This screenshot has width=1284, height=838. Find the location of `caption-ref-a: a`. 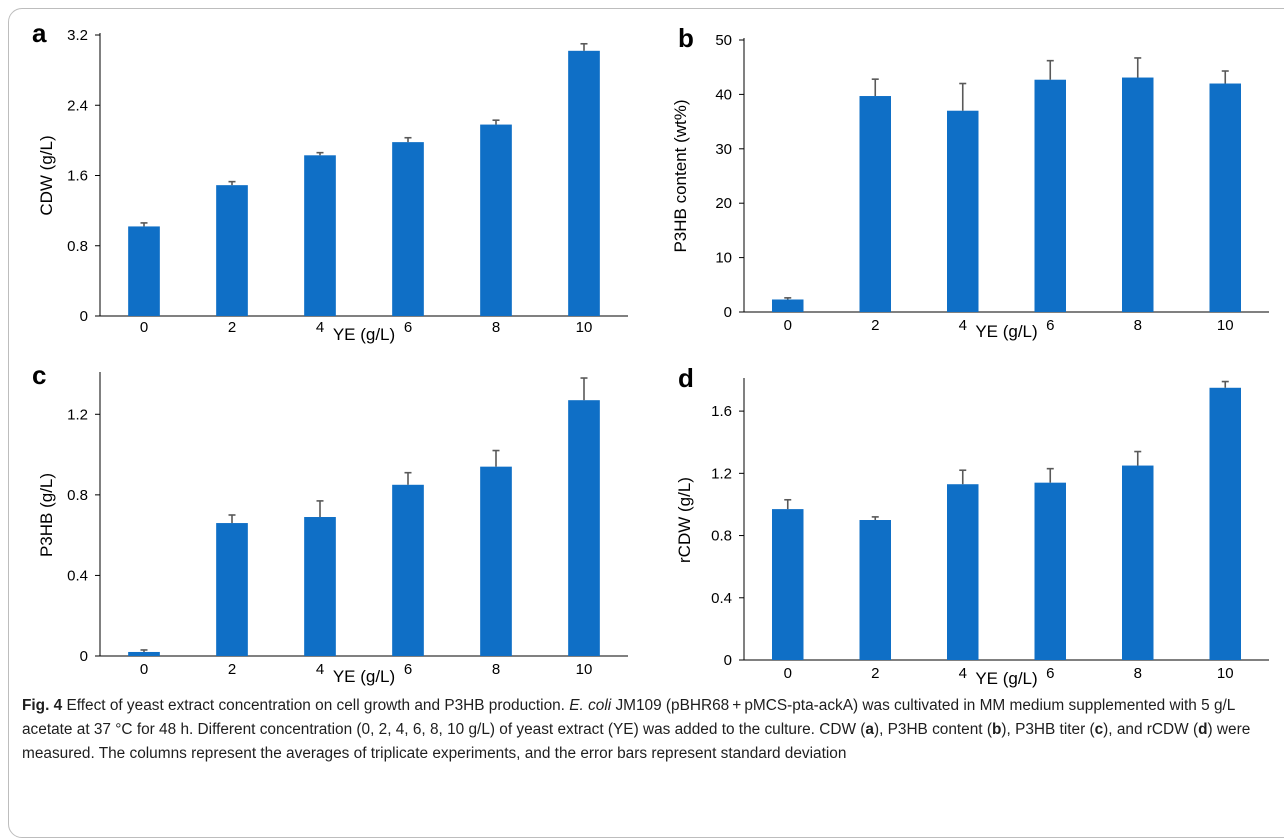

caption-ref-a: a is located at coordinates (869, 729).